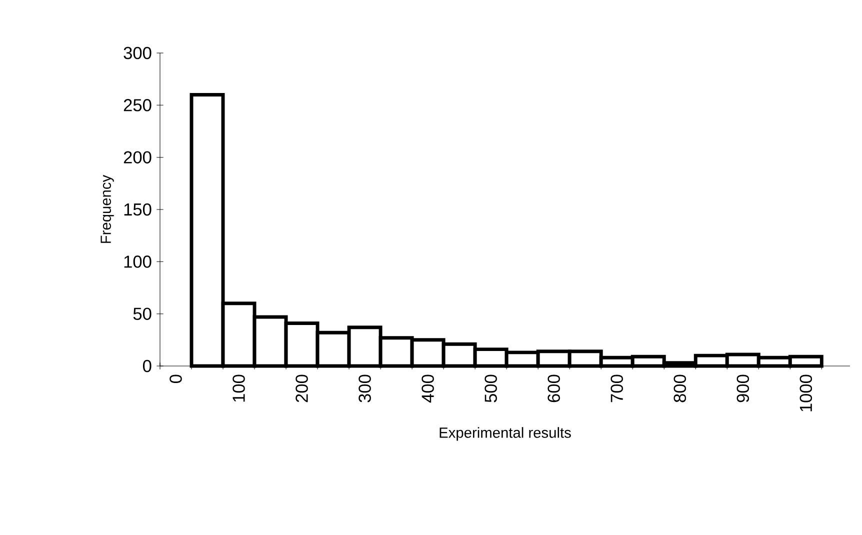 This screenshot has width=862, height=535. I want to click on y-tick-label: 100, so click(138, 262).